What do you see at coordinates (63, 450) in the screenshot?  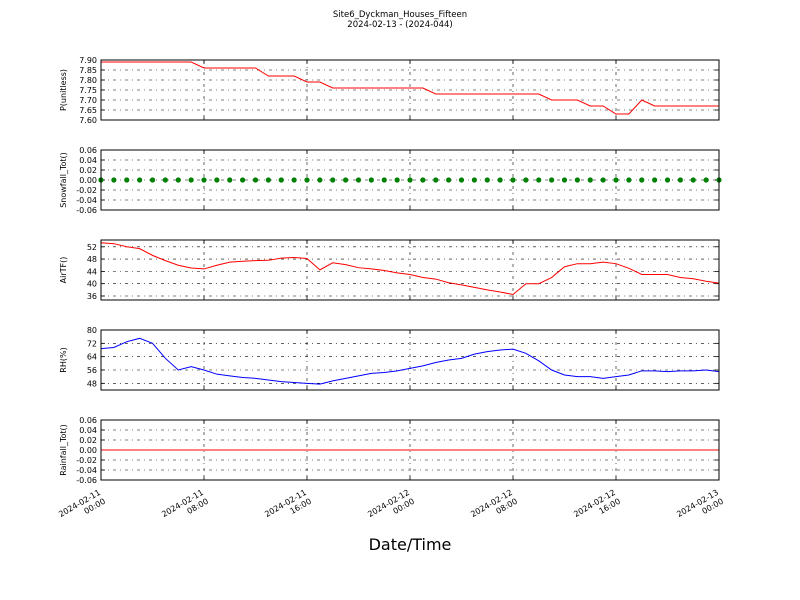 I see `y-axis-label: Rainfall_Tot()` at bounding box center [63, 450].